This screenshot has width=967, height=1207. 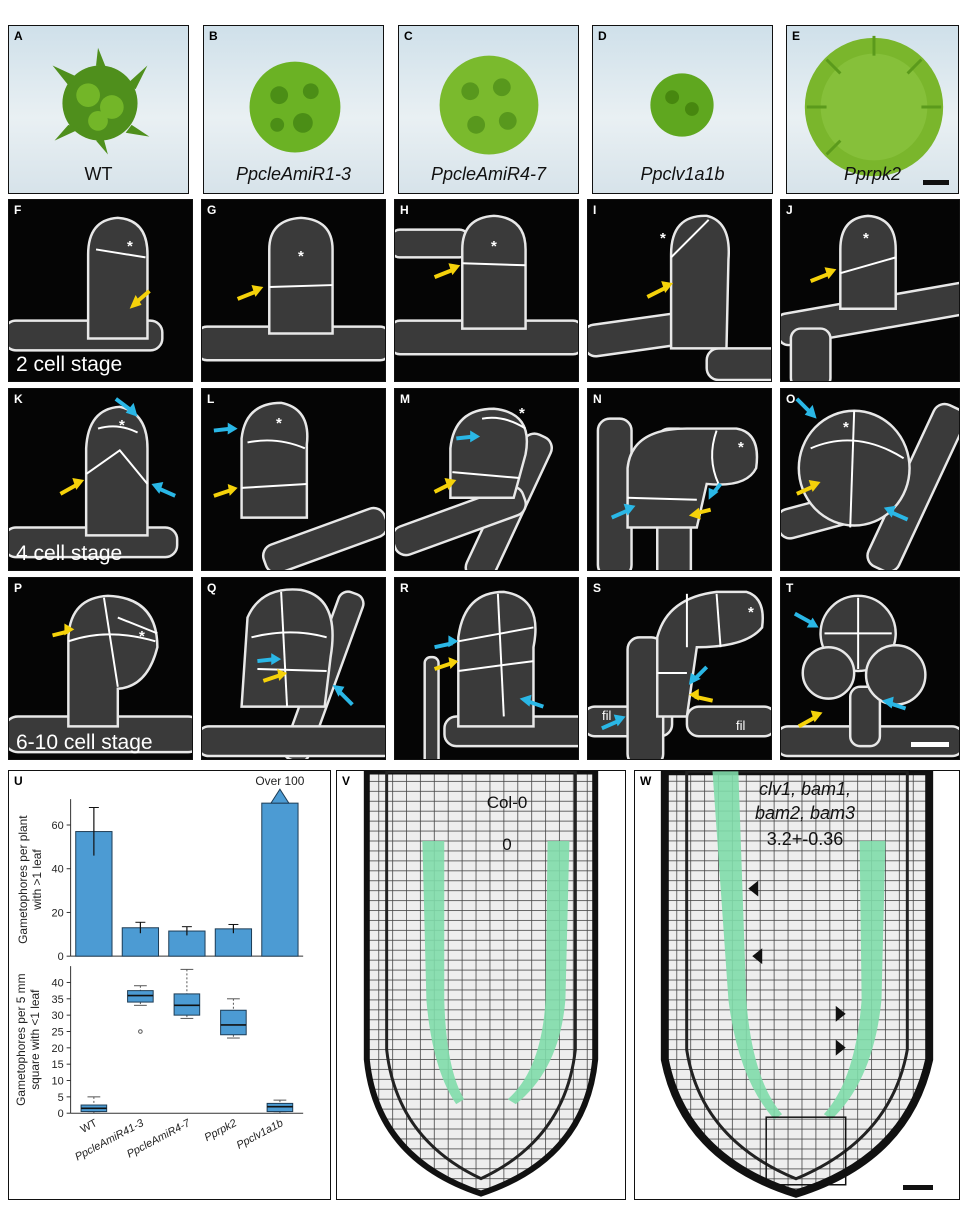 What do you see at coordinates (796, 36) in the screenshot?
I see `panel-letter-e: E` at bounding box center [796, 36].